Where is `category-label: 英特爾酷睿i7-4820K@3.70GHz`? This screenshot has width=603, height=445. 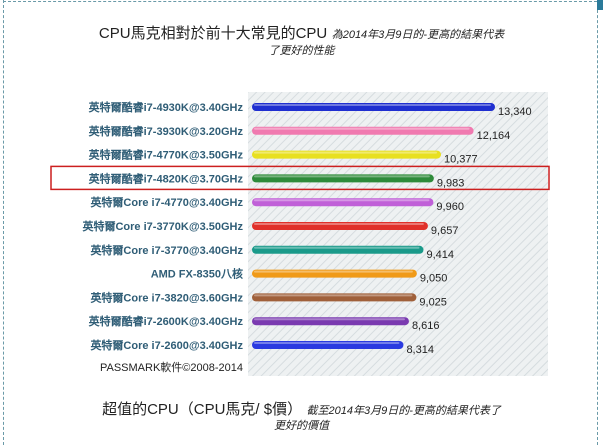
category-label: 英特爾酷睿i7-4820K@3.70GHz is located at coordinates (166, 178).